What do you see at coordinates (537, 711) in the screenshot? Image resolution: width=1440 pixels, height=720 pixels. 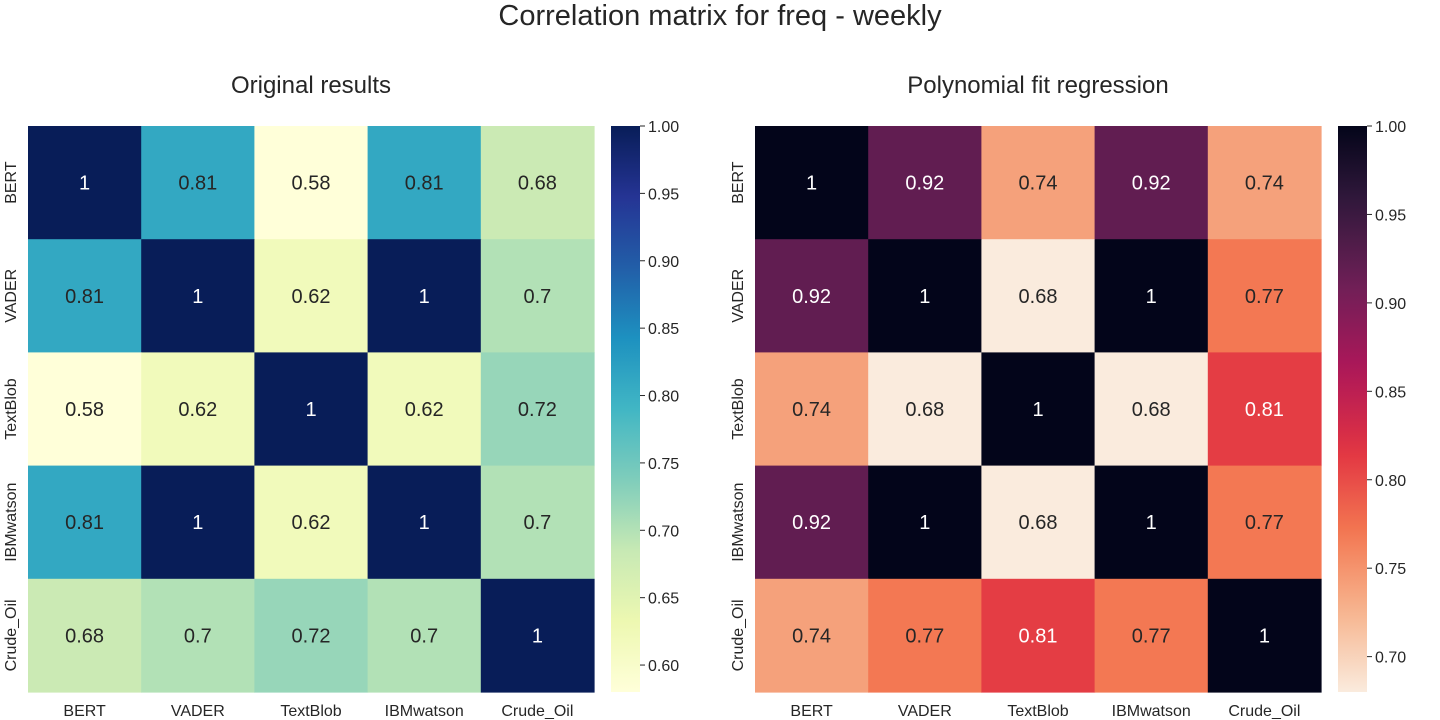 I see `x-tick-label: Crude_Oil` at bounding box center [537, 711].